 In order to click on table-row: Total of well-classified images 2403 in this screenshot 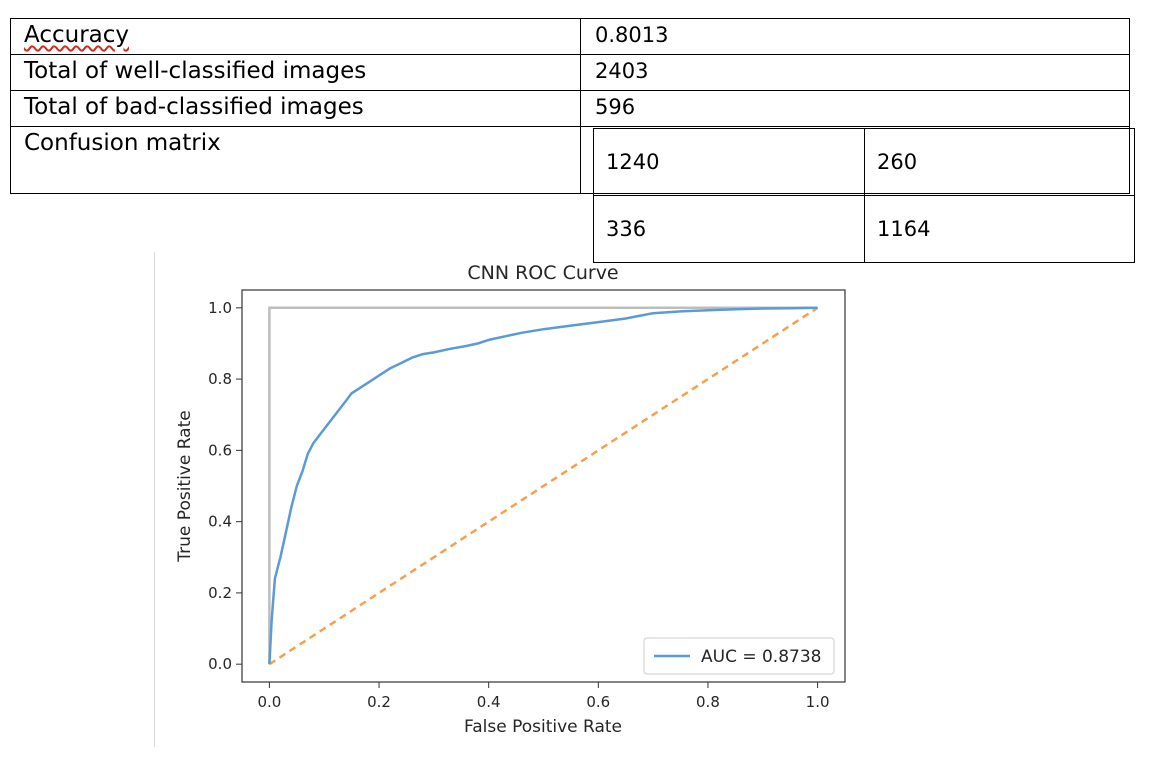, I will do `click(570, 72)`.